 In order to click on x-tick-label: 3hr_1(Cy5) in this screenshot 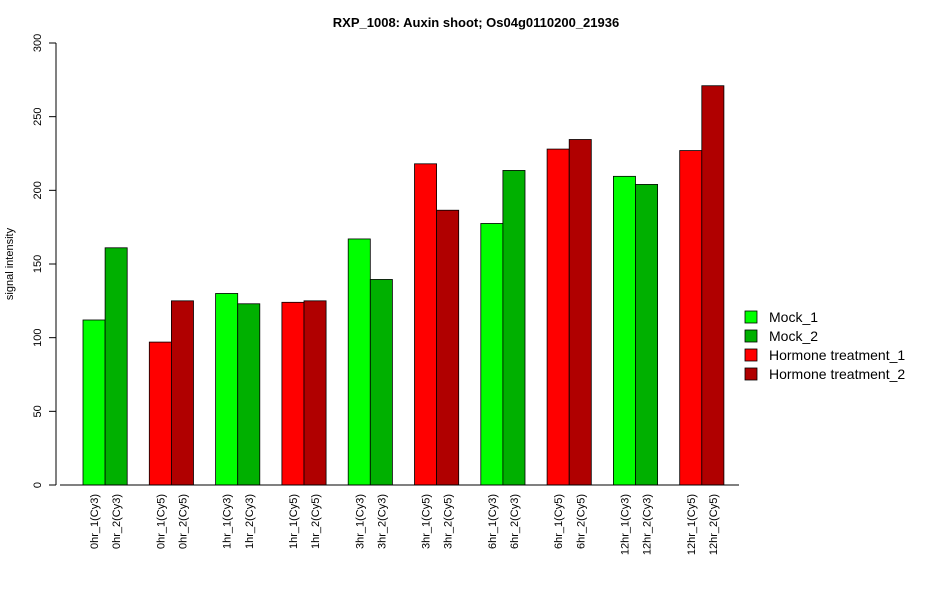, I will do `click(427, 521)`.